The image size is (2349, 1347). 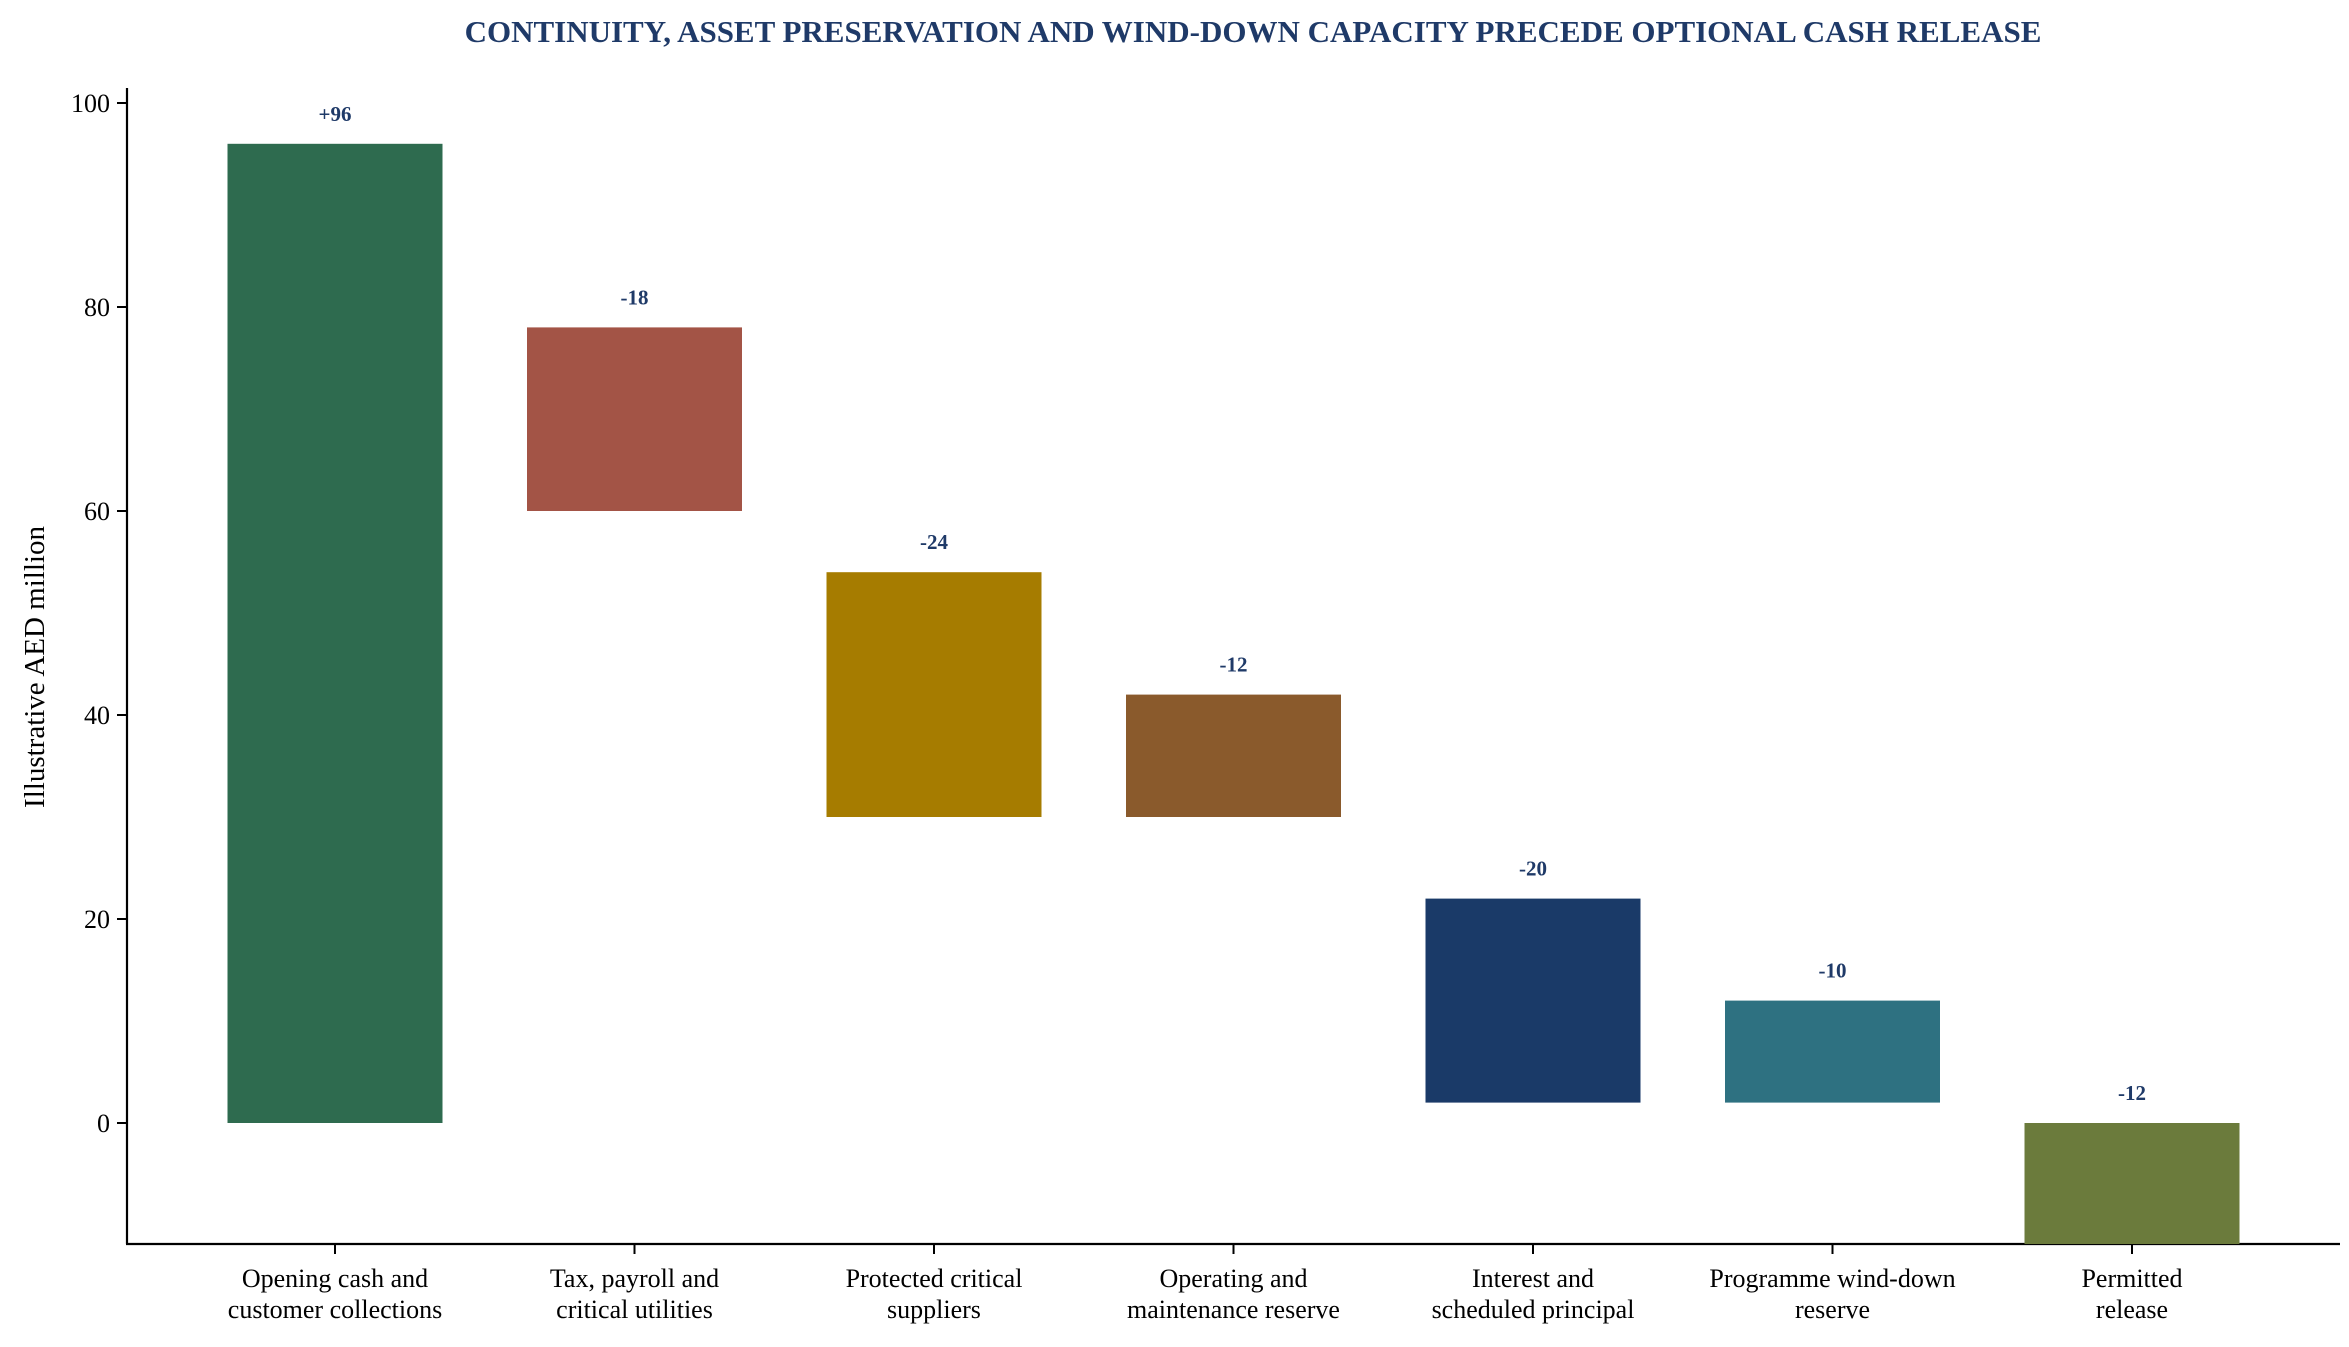 What do you see at coordinates (934, 542) in the screenshot?
I see `bar-value-label: -24` at bounding box center [934, 542].